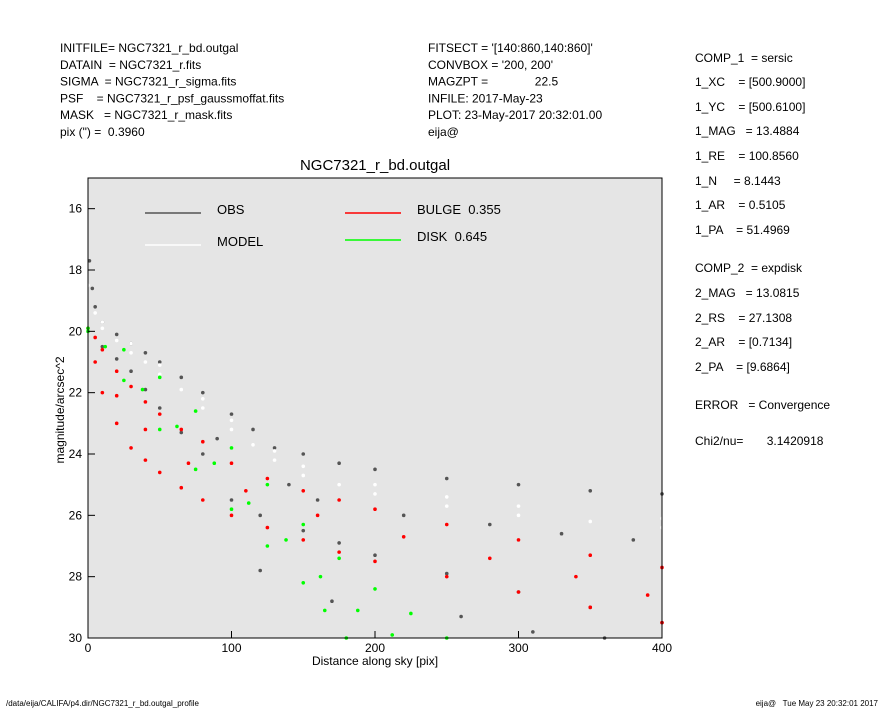 The image size is (885, 708). I want to click on legend-label: MODEL, so click(240, 241).